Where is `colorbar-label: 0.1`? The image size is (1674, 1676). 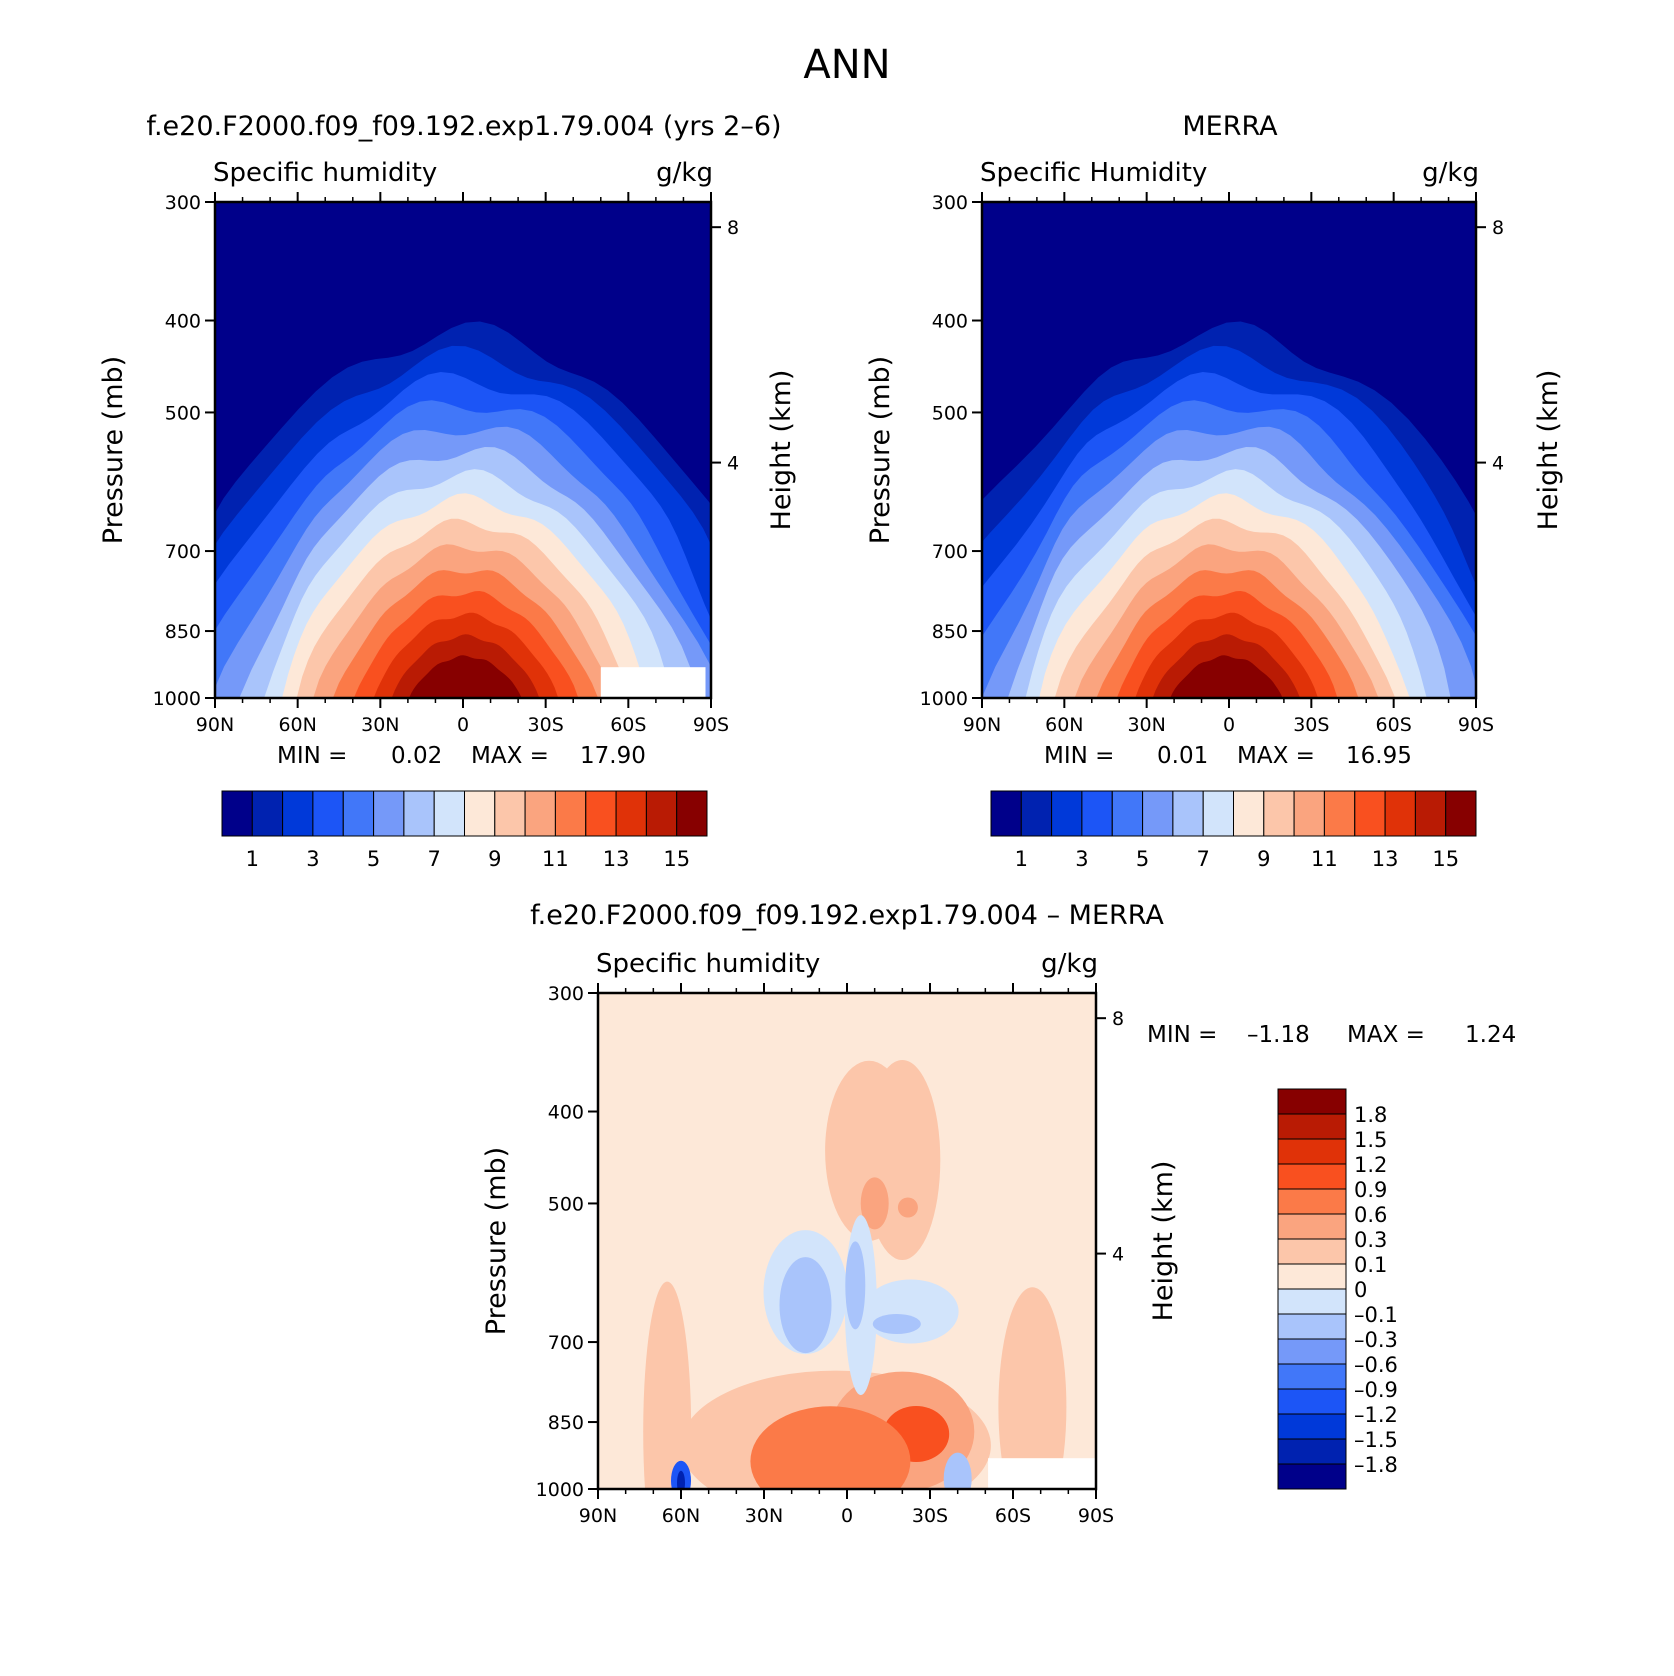 colorbar-label: 0.1 is located at coordinates (1370, 1265).